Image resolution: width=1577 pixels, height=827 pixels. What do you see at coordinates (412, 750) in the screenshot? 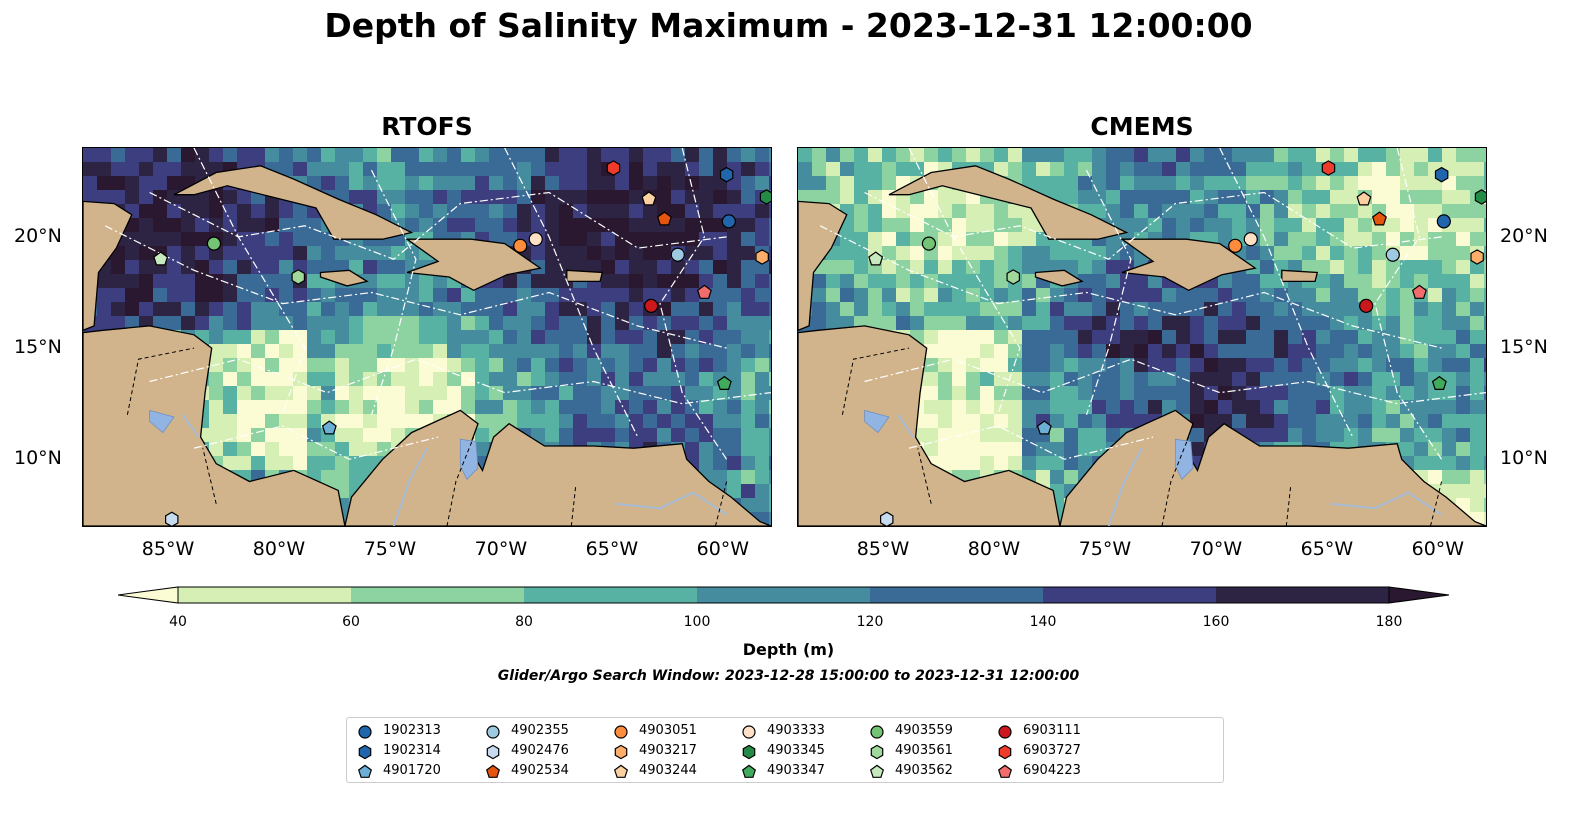
I see `legend-label: 1902314` at bounding box center [412, 750].